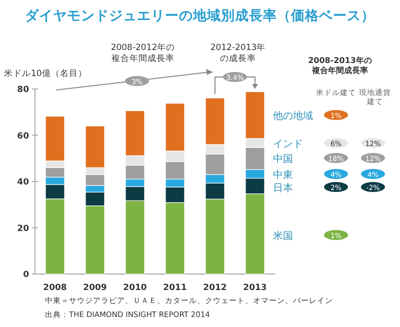 The height and width of the screenshot is (327, 400). I want to click on x-tick-label: 2009, so click(95, 288).